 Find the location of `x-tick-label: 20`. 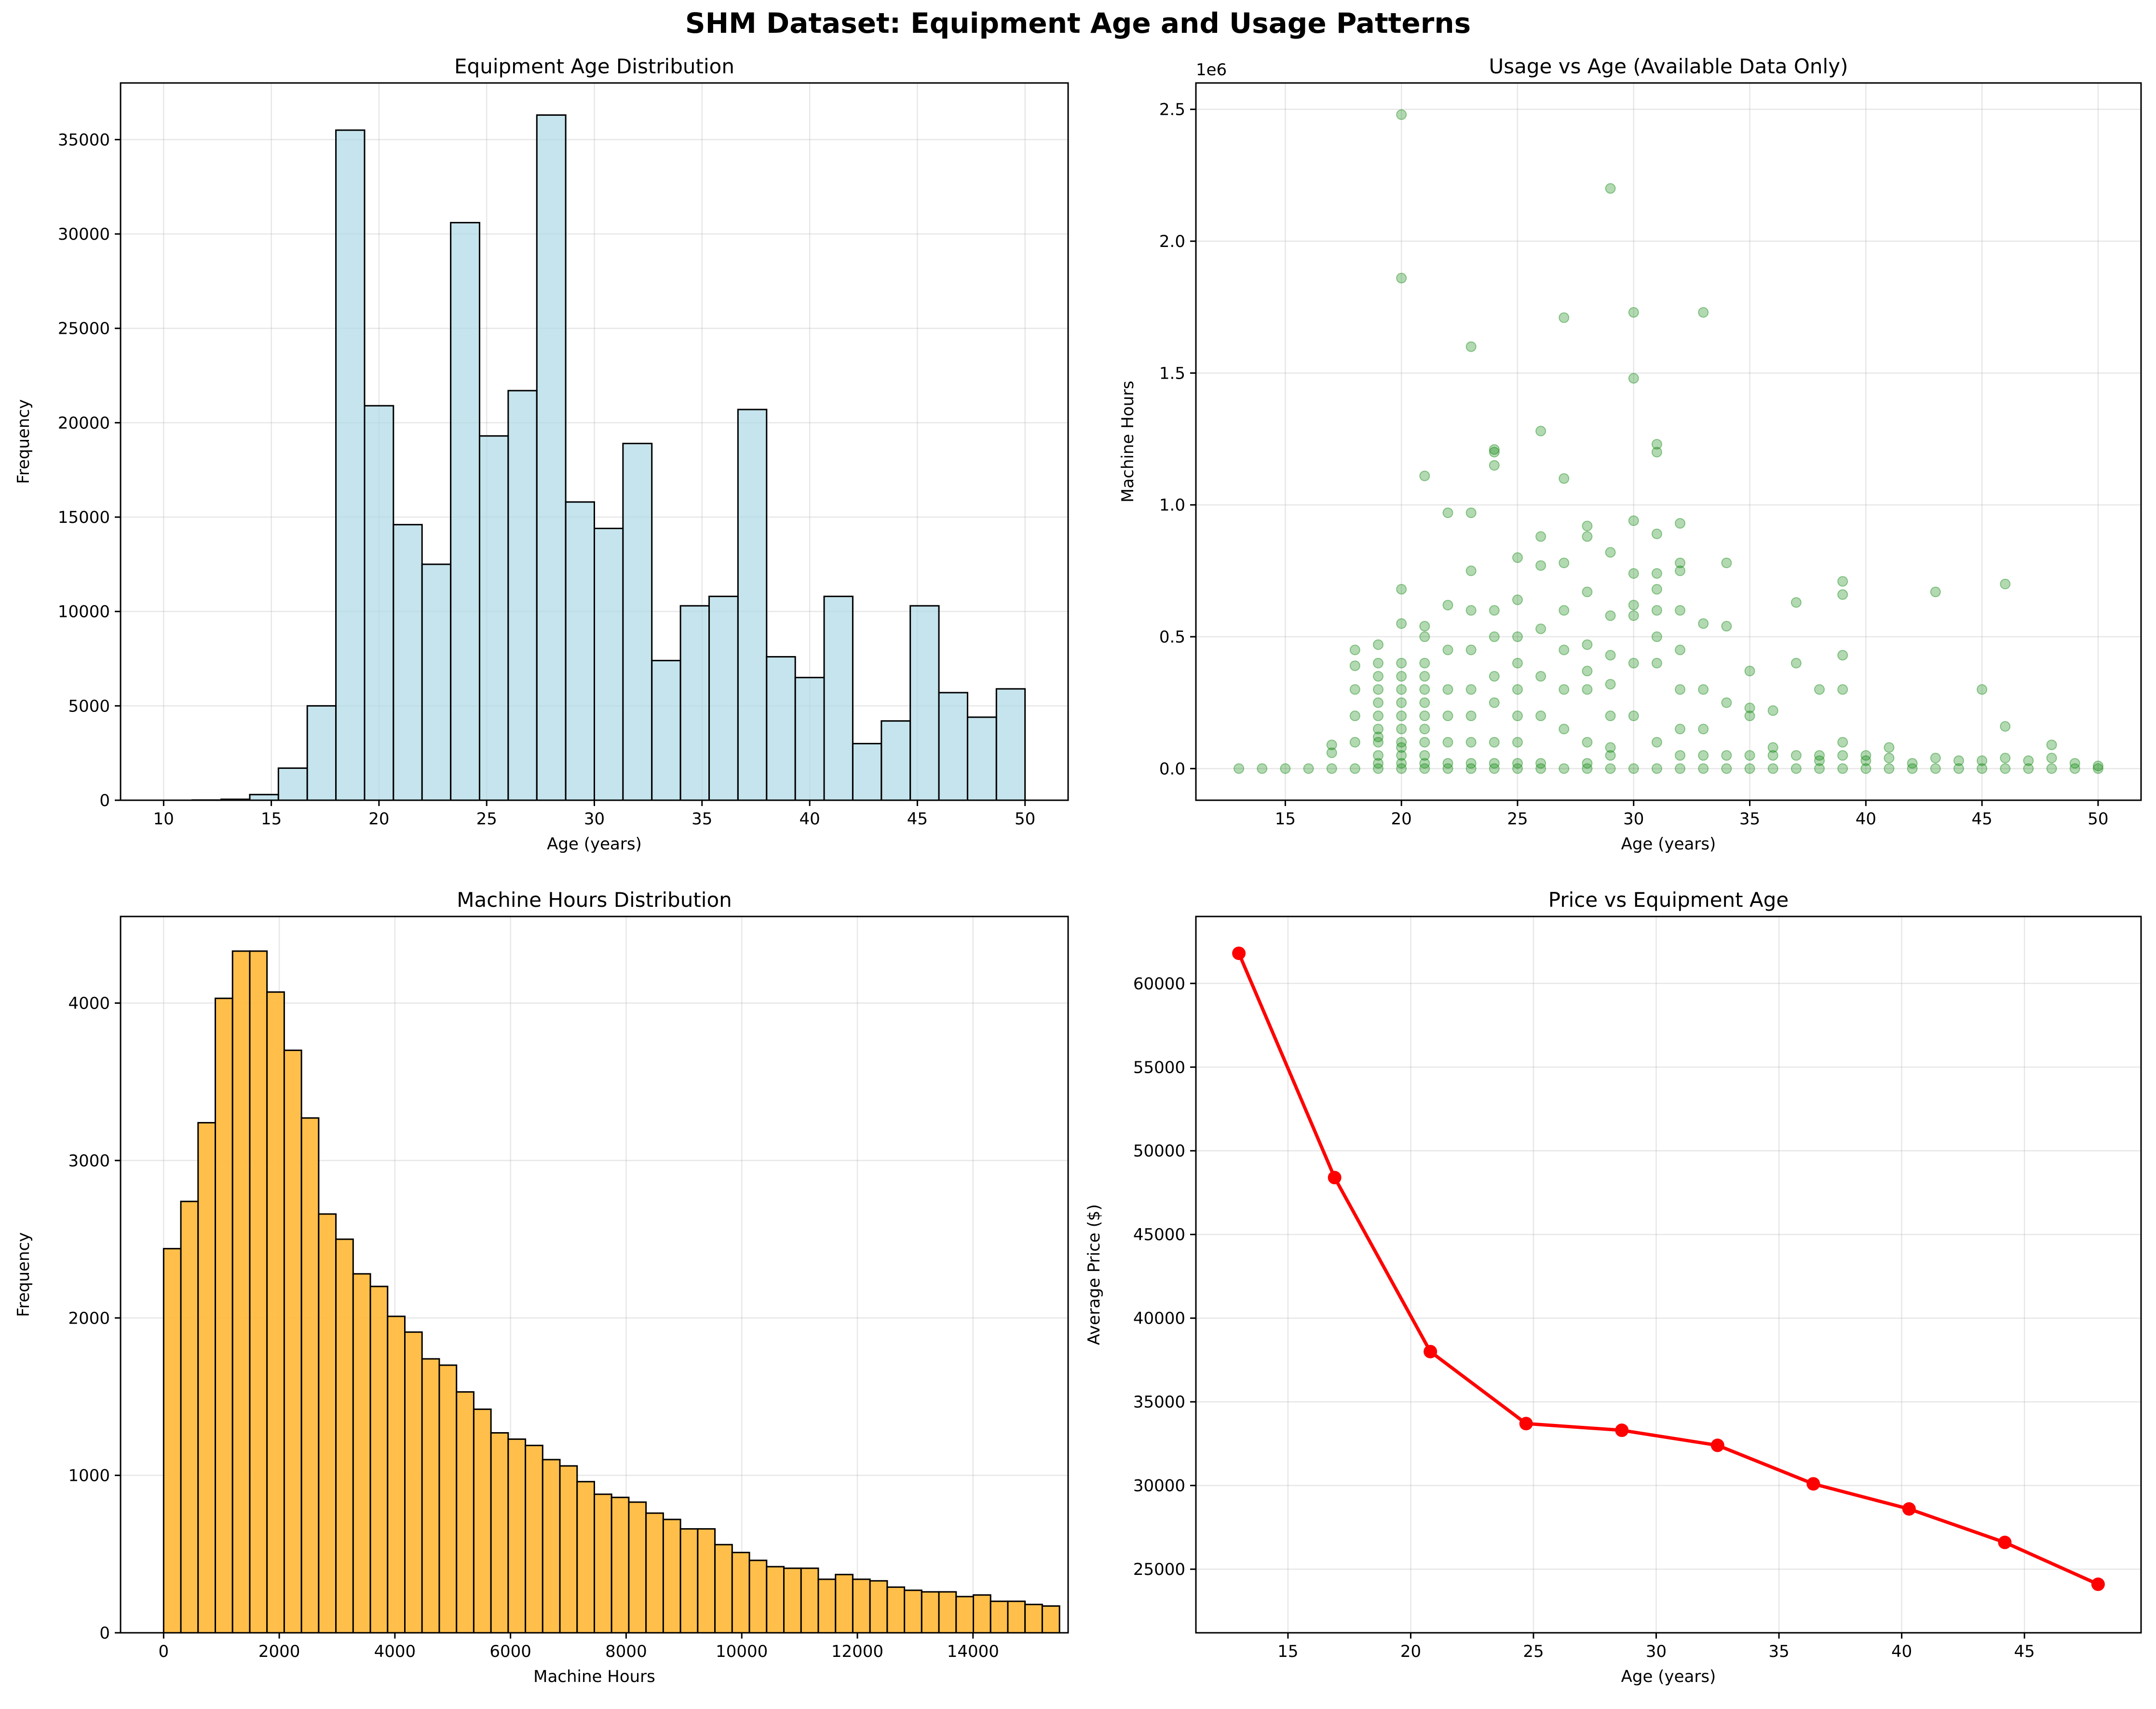

x-tick-label: 20 is located at coordinates (378, 819).